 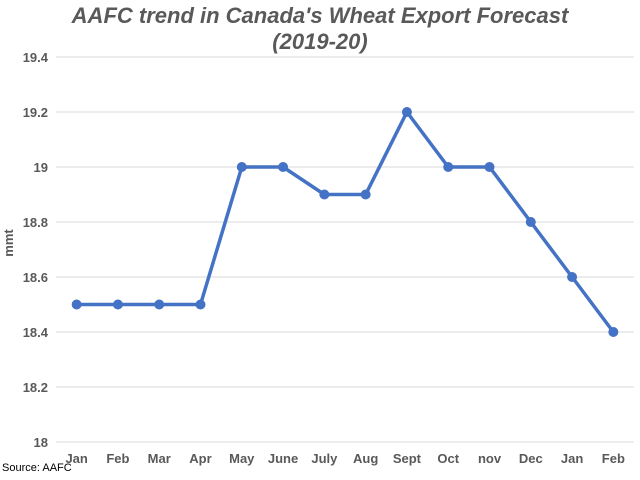 What do you see at coordinates (531, 458) in the screenshot?
I see `x-tick-label: Dec` at bounding box center [531, 458].